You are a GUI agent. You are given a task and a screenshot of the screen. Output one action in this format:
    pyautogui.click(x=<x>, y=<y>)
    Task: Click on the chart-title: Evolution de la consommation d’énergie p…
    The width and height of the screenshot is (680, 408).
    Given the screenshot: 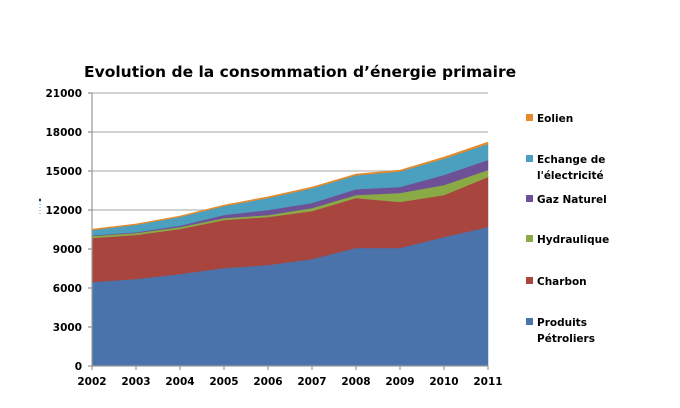 What is the action you would take?
    pyautogui.click(x=300, y=72)
    